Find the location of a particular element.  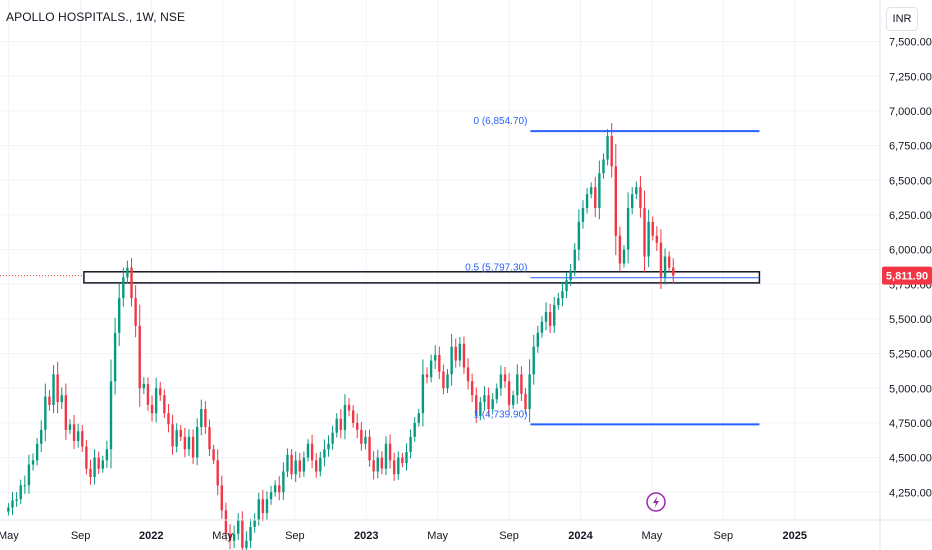

price-tick-label: 6,250.00 is located at coordinates (910, 216).